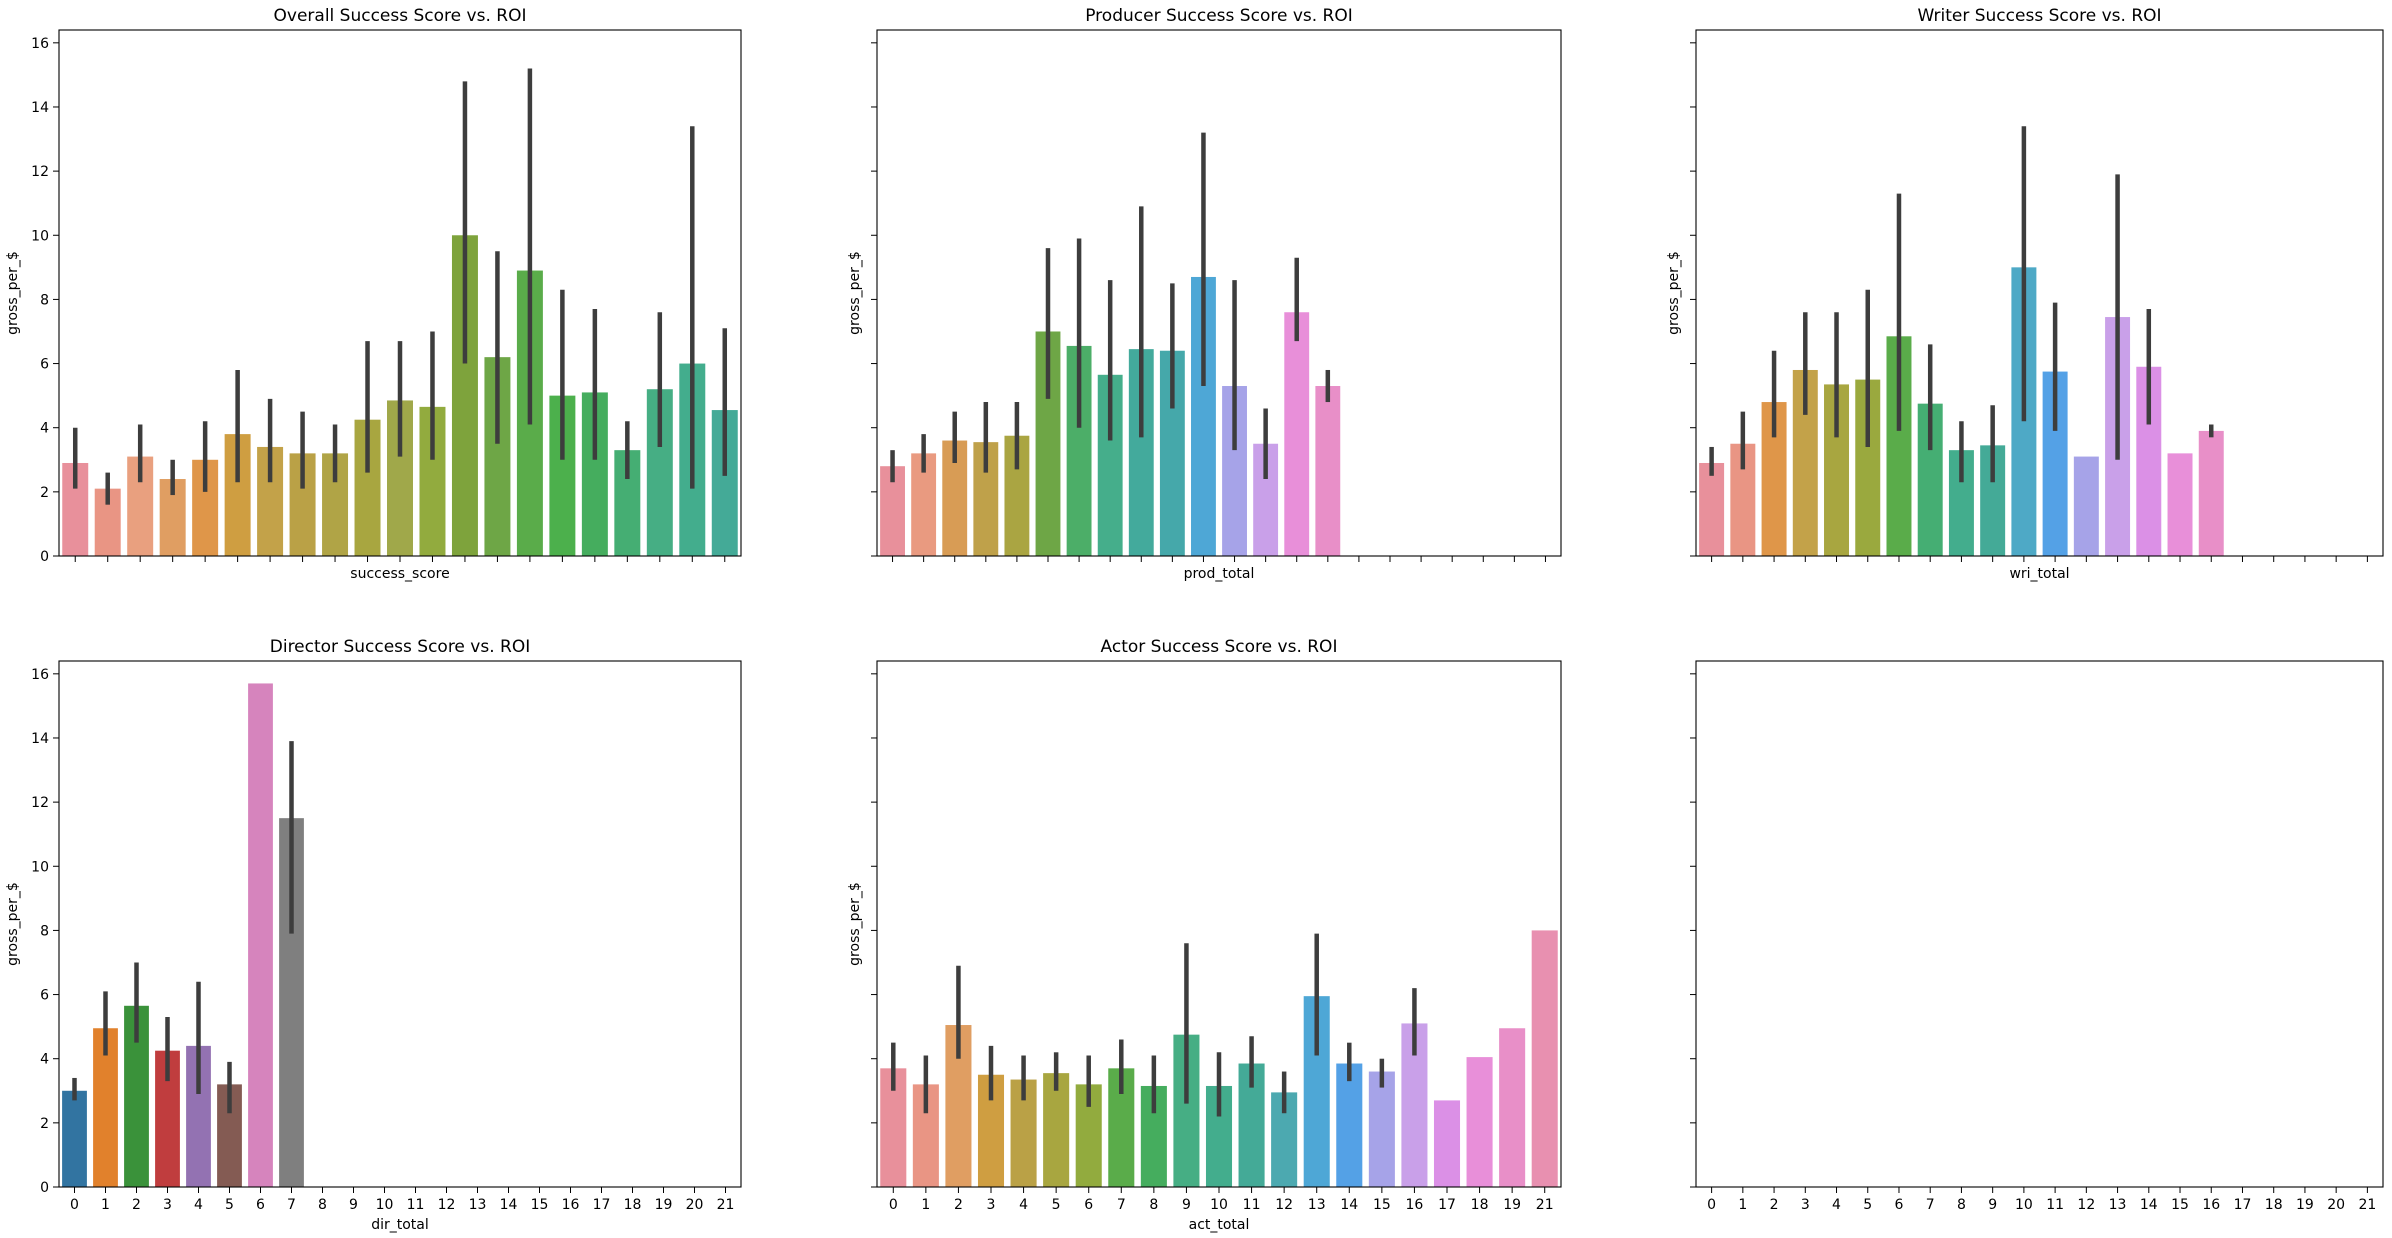 Image resolution: width=2392 pixels, height=1238 pixels. I want to click on x-axis-label: wri_total, so click(2039, 574).